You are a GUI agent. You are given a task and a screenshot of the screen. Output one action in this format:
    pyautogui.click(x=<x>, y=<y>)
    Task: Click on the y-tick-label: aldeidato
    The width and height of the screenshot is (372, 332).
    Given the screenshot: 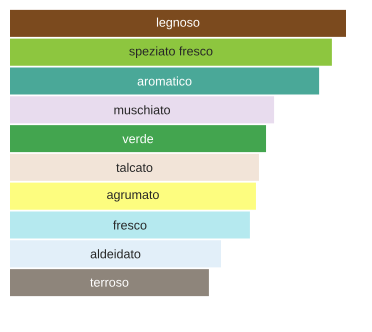 What is the action you would take?
    pyautogui.click(x=115, y=253)
    